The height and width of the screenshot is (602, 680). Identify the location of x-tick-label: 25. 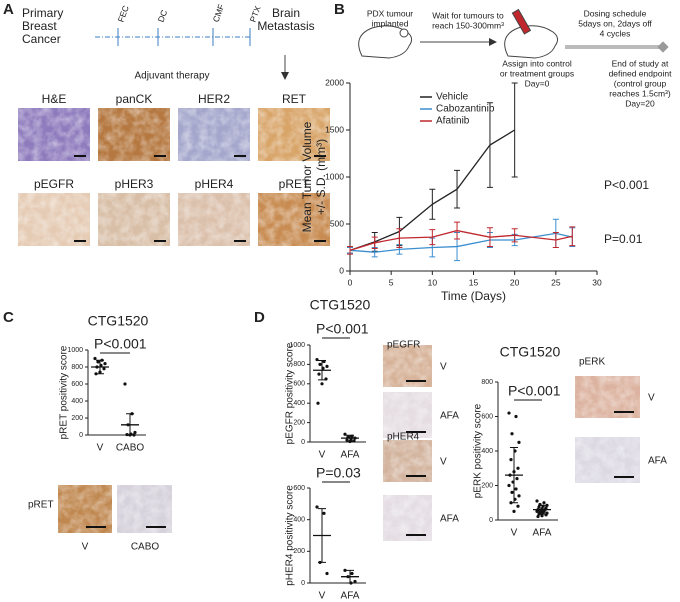
(556, 282).